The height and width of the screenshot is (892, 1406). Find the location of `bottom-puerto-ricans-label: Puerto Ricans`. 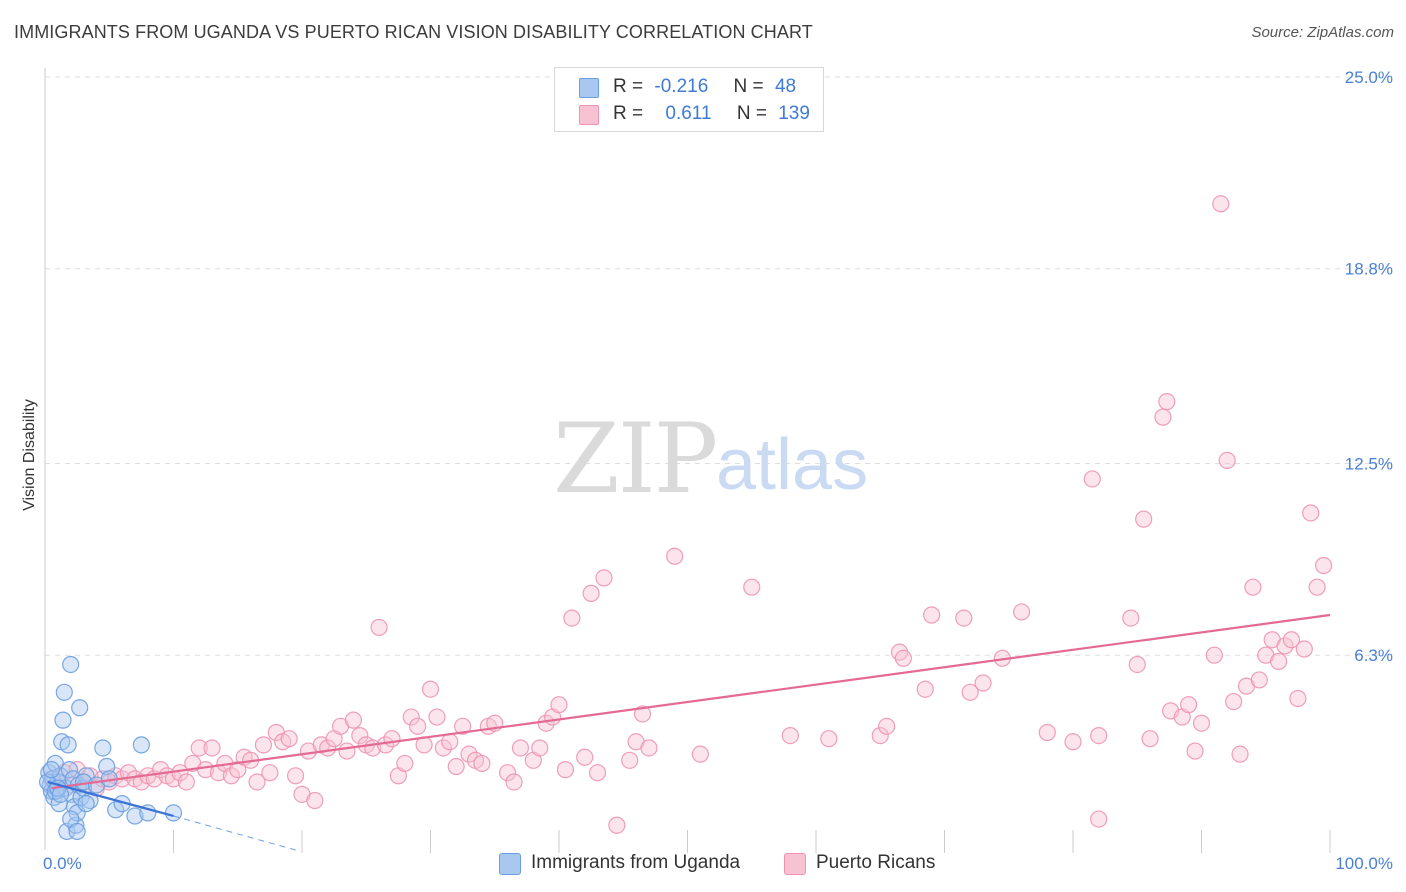

bottom-puerto-ricans-label: Puerto Ricans is located at coordinates (876, 862).